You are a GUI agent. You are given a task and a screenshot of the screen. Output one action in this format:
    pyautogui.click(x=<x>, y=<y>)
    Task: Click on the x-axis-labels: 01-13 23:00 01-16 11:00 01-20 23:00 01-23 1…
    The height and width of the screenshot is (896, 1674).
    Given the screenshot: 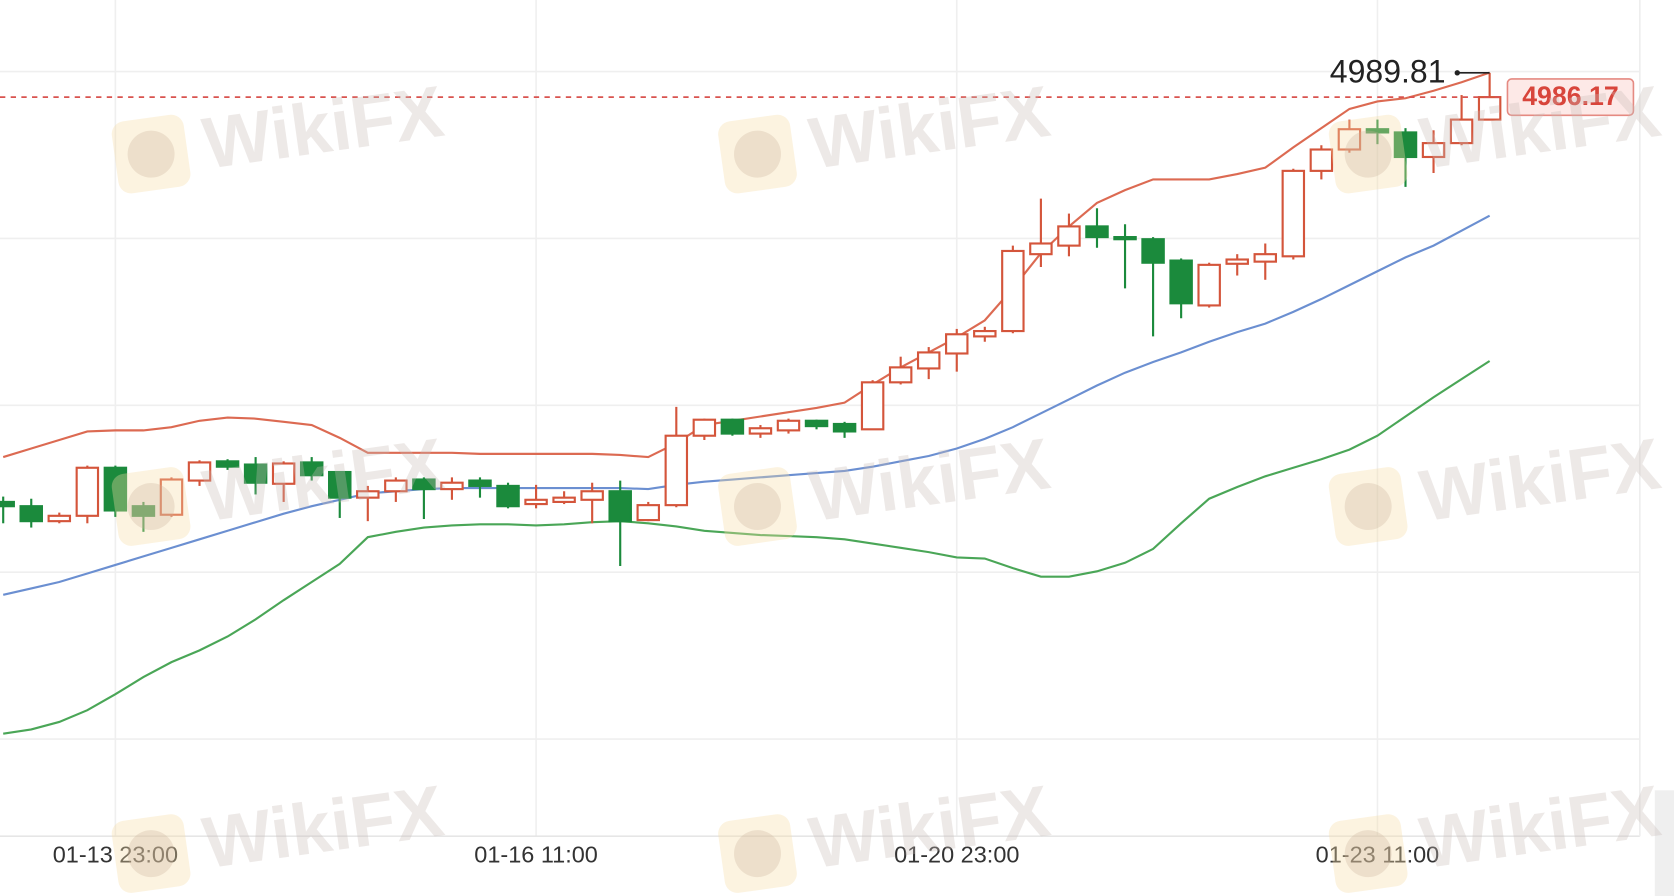 What is the action you would take?
    pyautogui.click(x=746, y=855)
    